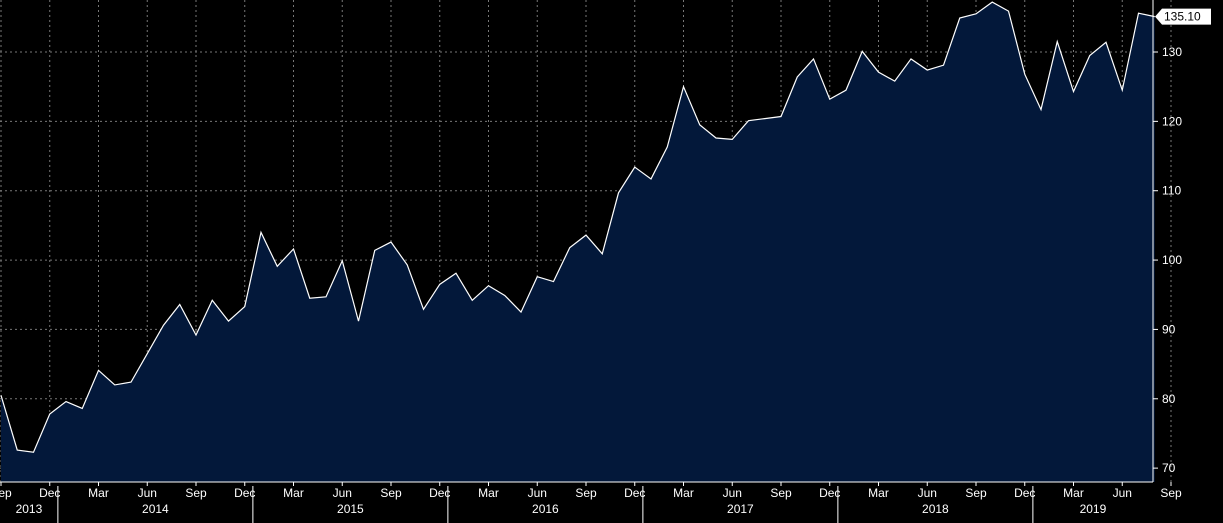 Image resolution: width=1223 pixels, height=523 pixels. What do you see at coordinates (545, 509) in the screenshot?
I see `year-label: 2016` at bounding box center [545, 509].